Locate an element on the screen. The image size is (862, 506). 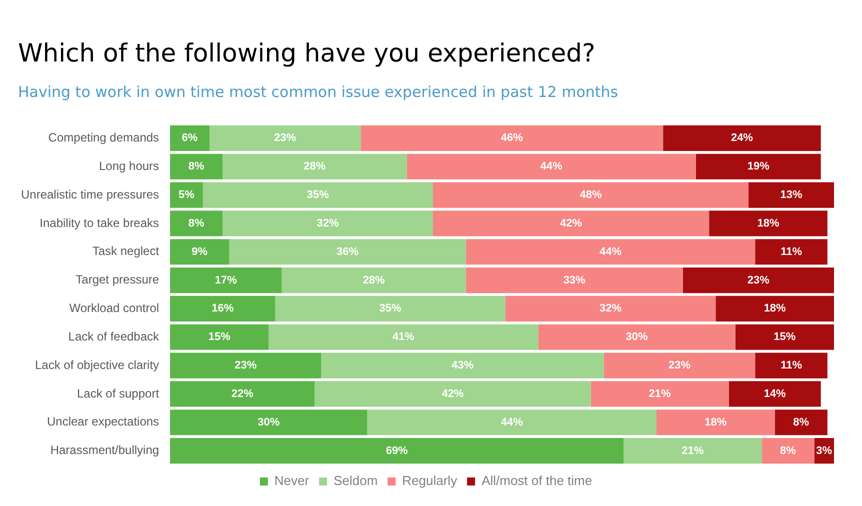
data-label: 6% is located at coordinates (190, 138).